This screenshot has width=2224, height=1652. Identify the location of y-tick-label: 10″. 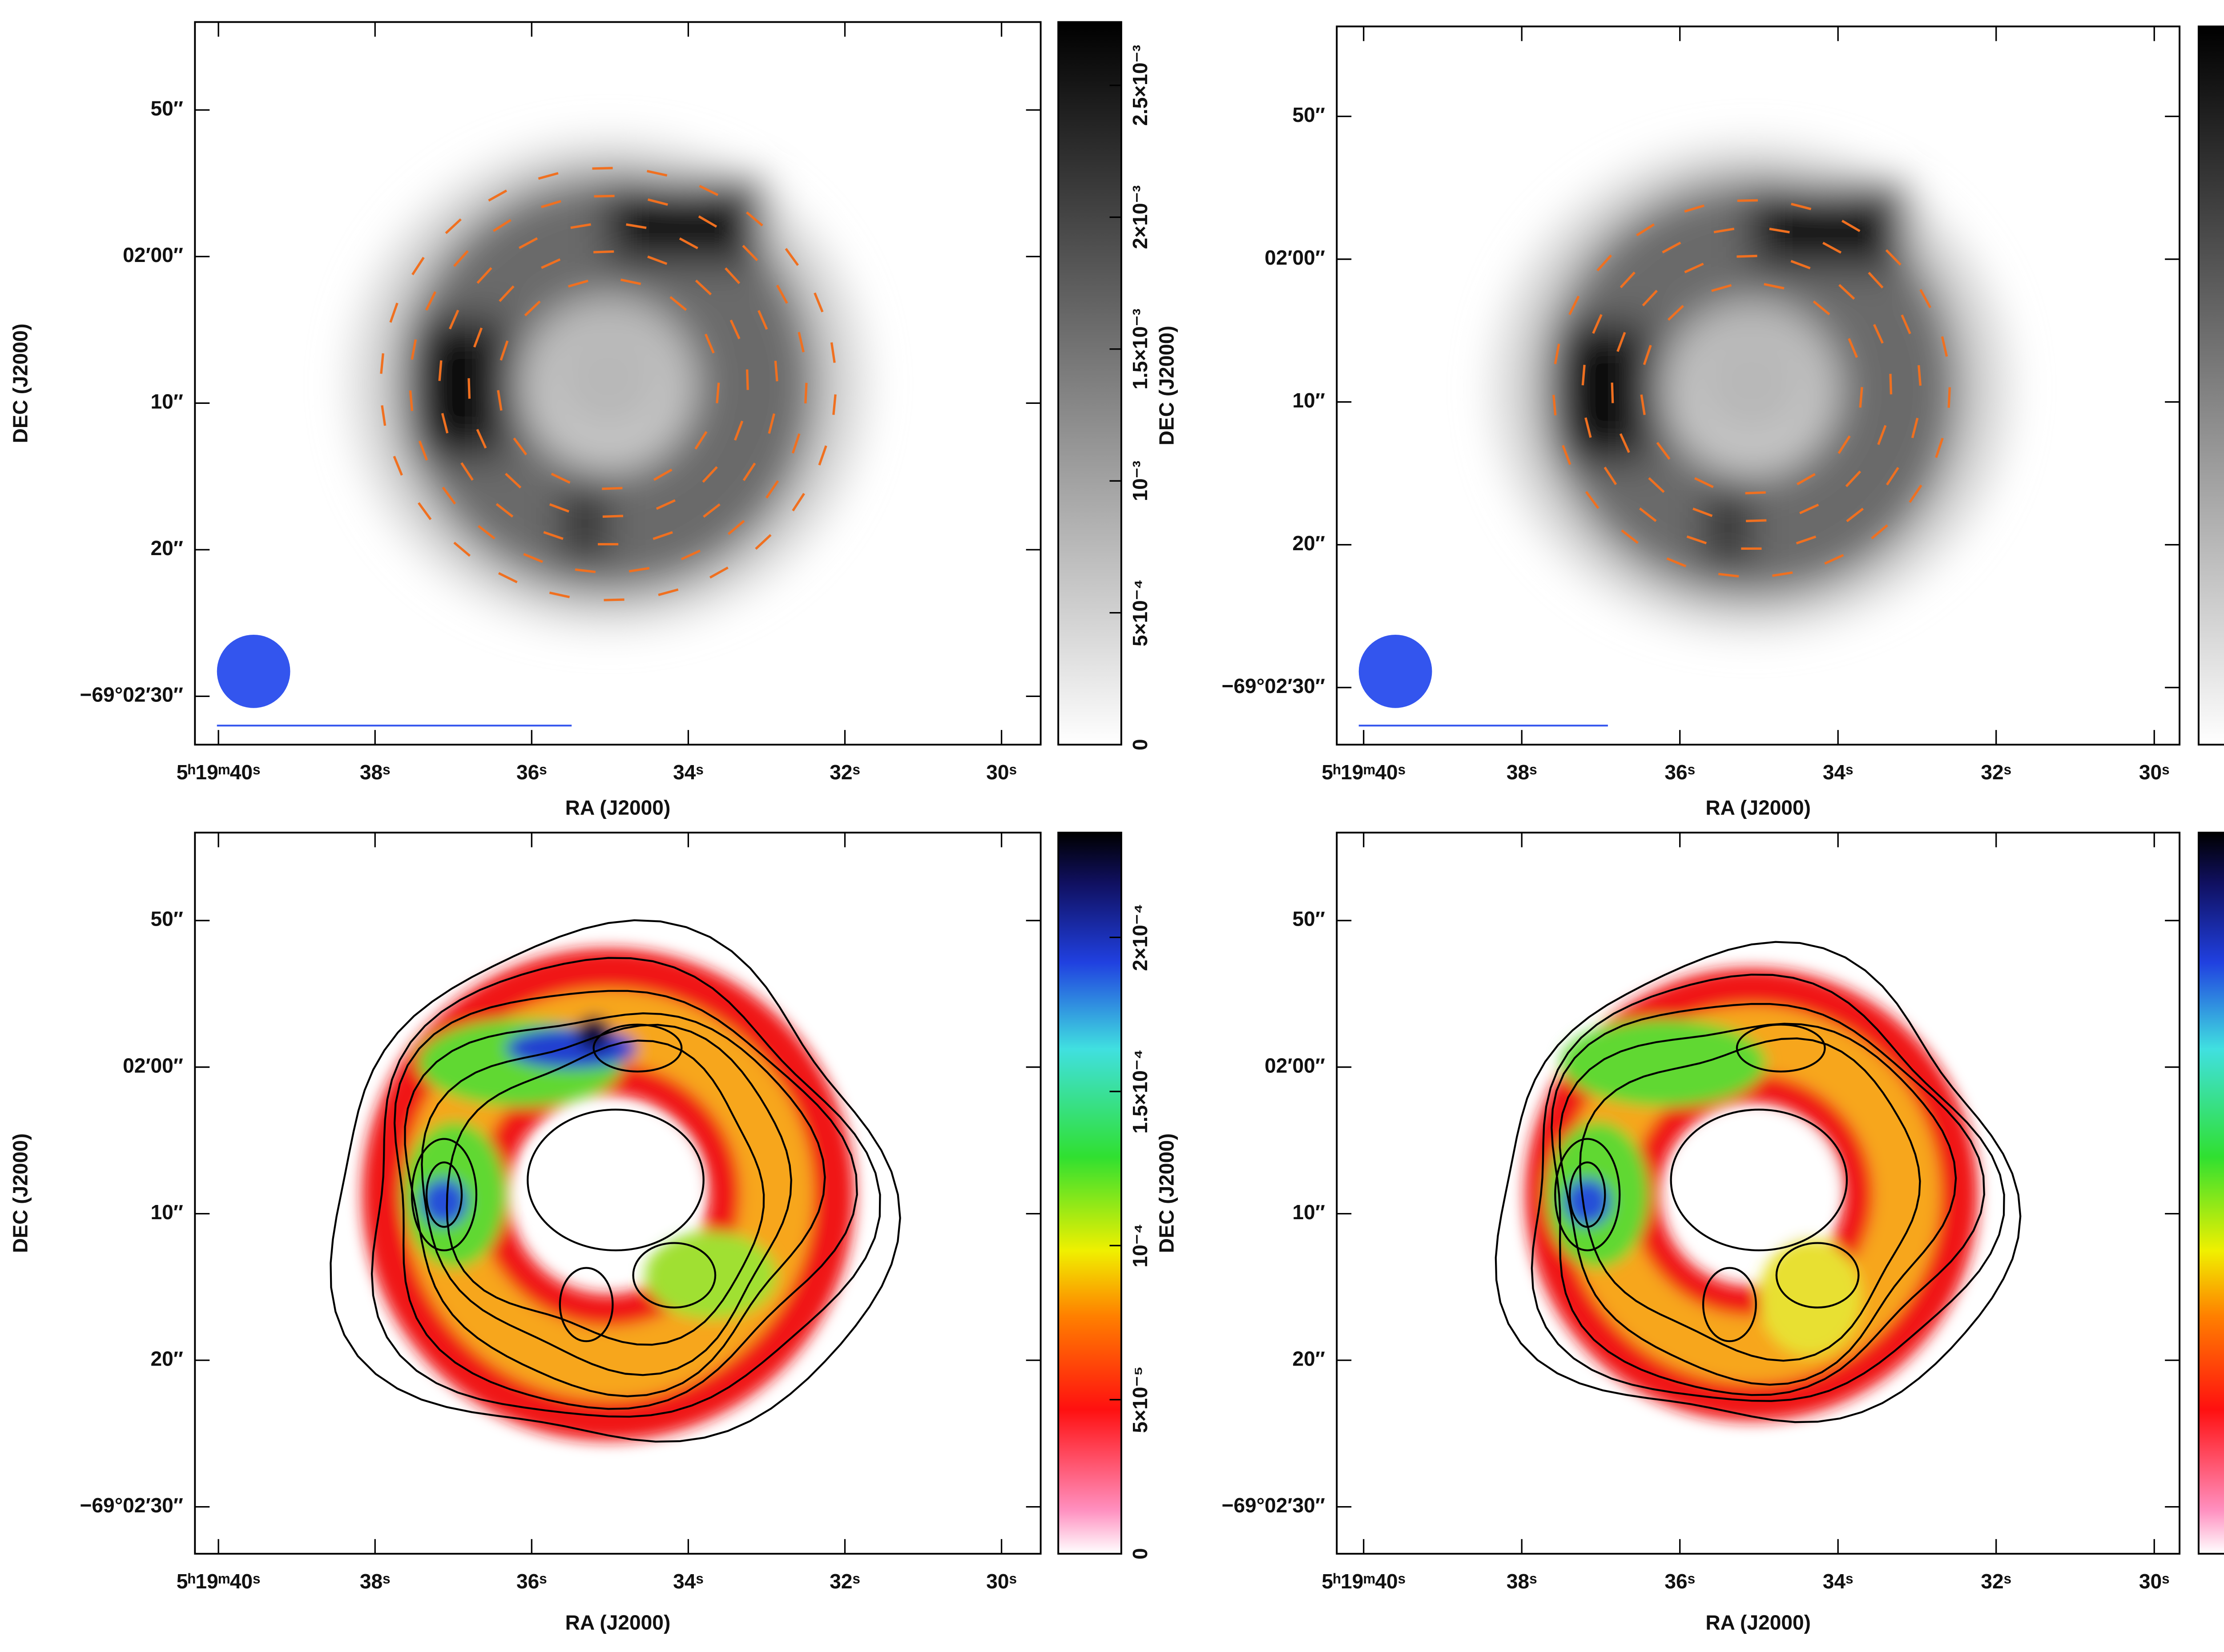
(1309, 1212).